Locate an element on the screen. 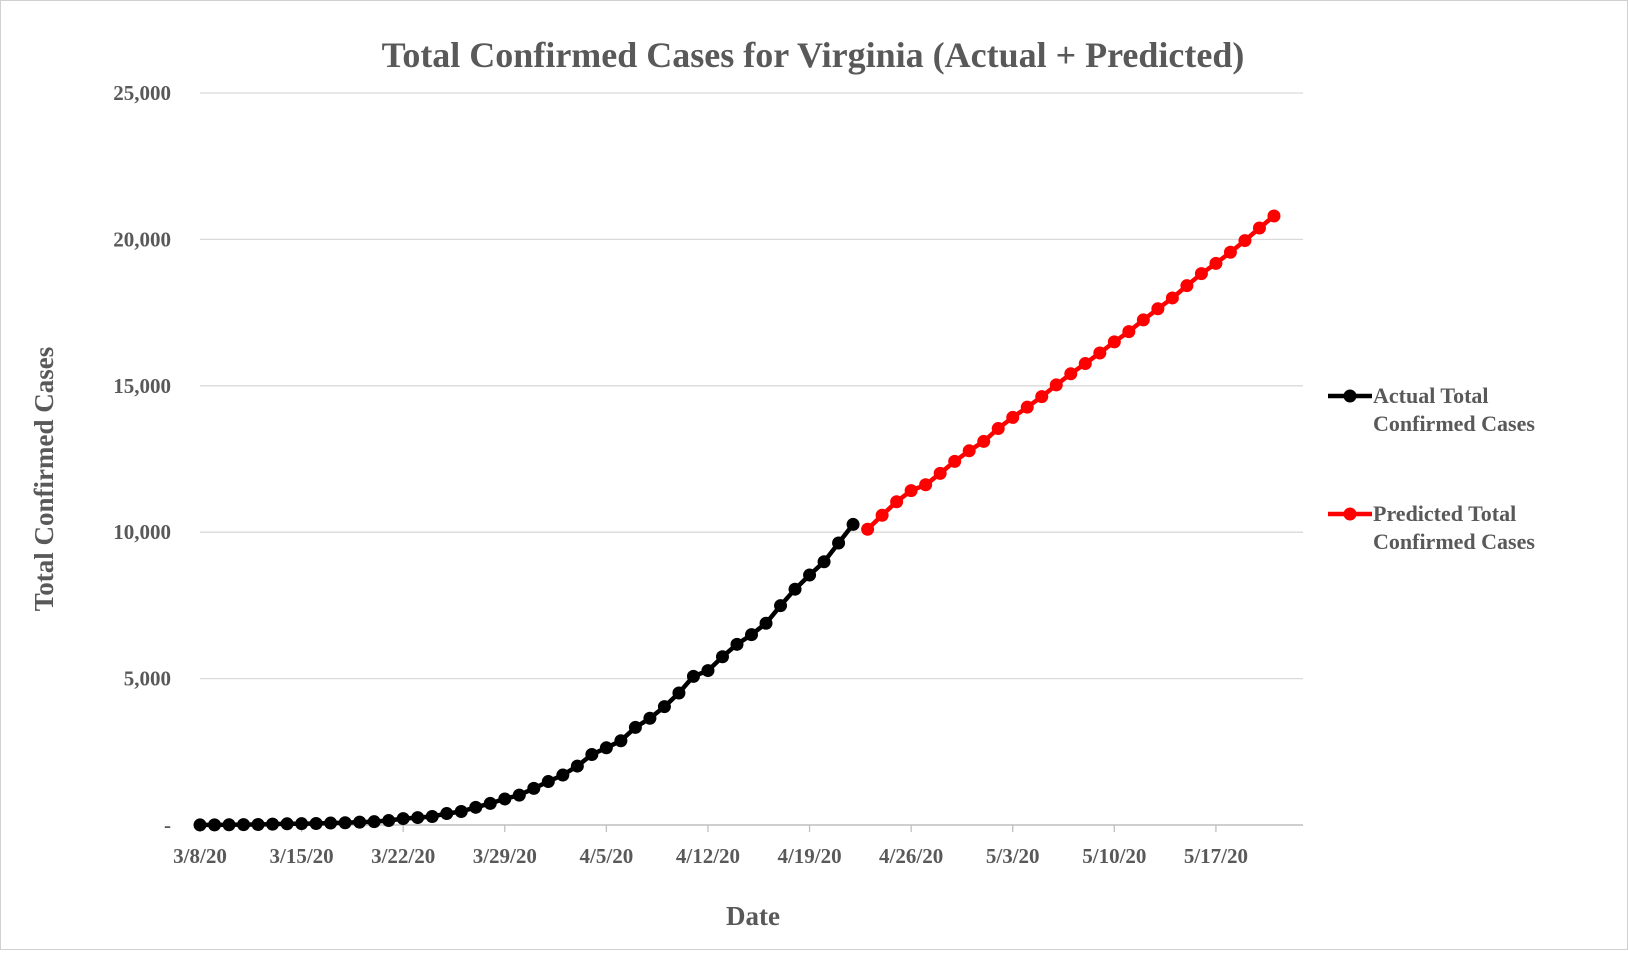 Image resolution: width=1628 pixels, height=954 pixels. x-tick-label: 3/15/20 is located at coordinates (302, 856).